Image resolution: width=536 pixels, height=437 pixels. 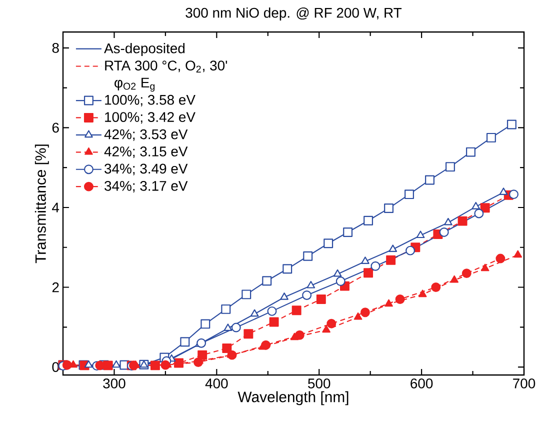 What do you see at coordinates (293, 398) in the screenshot?
I see `x-axis-title: Wavelength [nm]` at bounding box center [293, 398].